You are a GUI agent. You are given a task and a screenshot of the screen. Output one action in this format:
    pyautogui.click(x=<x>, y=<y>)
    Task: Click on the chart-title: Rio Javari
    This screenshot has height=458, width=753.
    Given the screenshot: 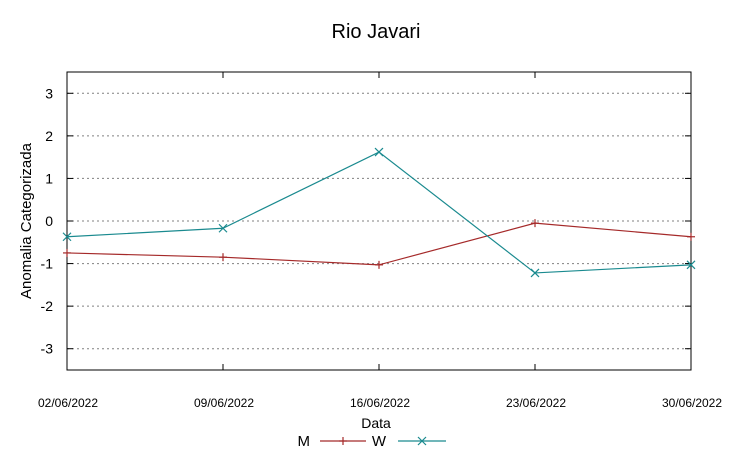 What is the action you would take?
    pyautogui.click(x=376, y=32)
    